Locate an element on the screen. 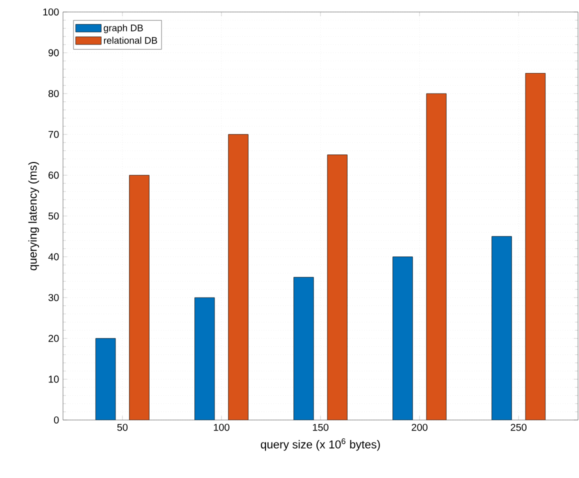 The height and width of the screenshot is (478, 579). y-tick-label: 90 is located at coordinates (53, 52).